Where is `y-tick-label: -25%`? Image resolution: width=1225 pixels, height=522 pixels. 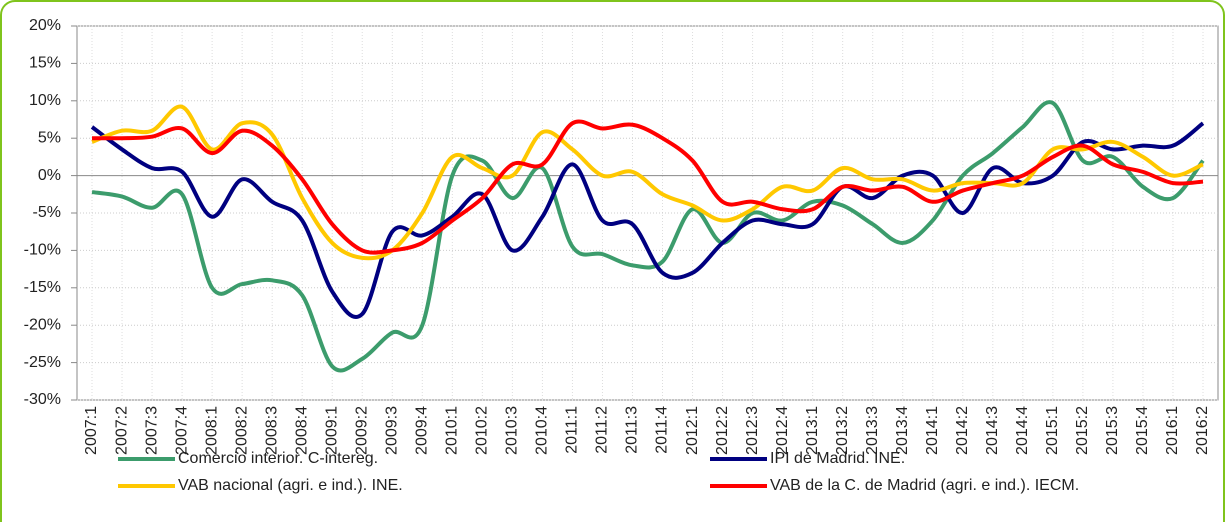 y-tick-label: -25% is located at coordinates (42, 362).